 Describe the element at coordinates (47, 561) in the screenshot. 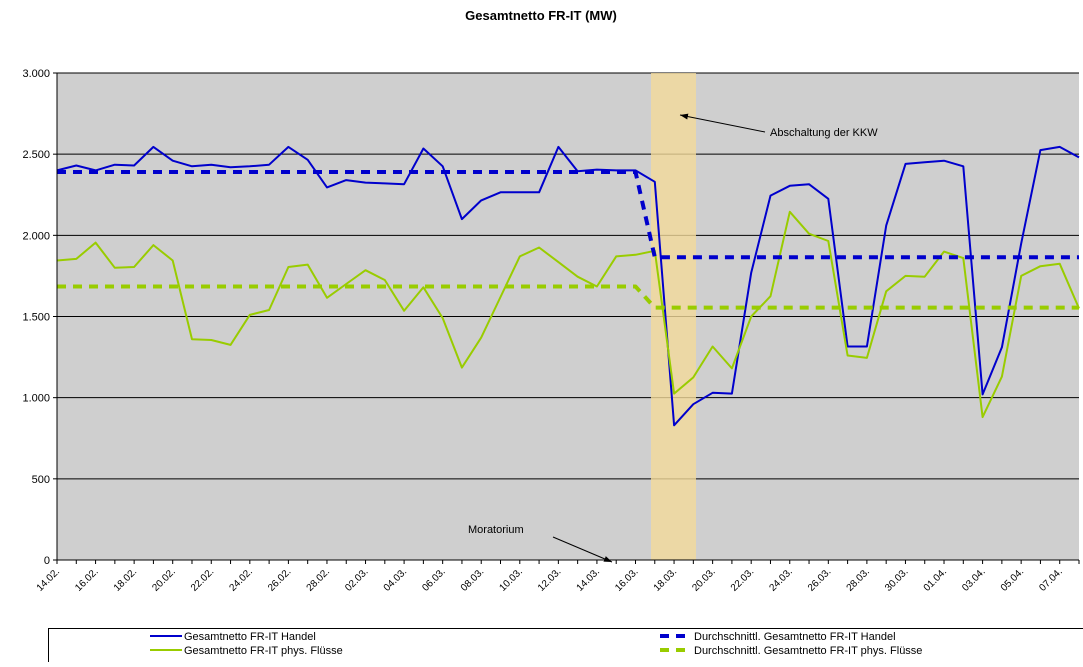

I see `y-tick-label: 0` at that location.